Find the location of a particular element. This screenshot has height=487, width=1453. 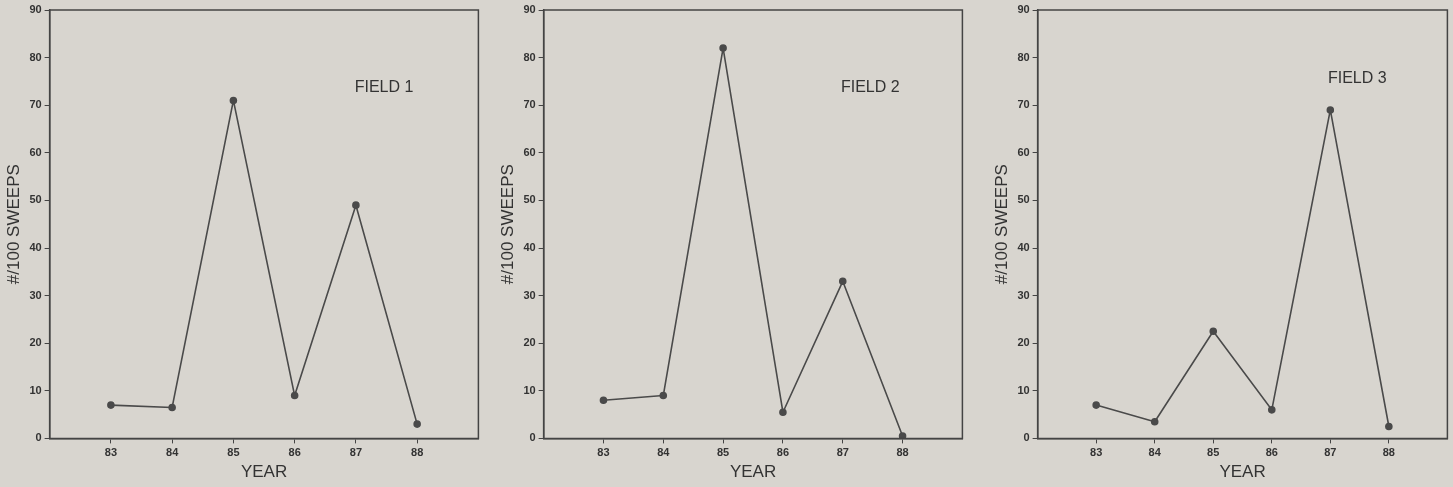

text: FIELD 2 is located at coordinates (870, 86).